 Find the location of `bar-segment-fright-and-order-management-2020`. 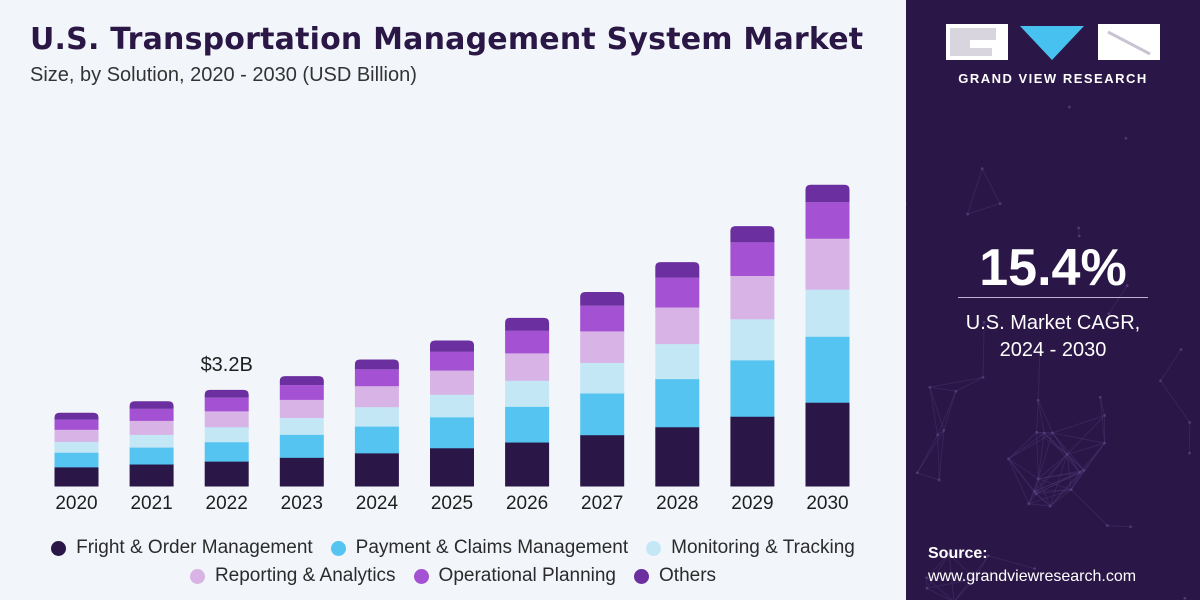

bar-segment-fright-and-order-management-2020 is located at coordinates (76, 476).